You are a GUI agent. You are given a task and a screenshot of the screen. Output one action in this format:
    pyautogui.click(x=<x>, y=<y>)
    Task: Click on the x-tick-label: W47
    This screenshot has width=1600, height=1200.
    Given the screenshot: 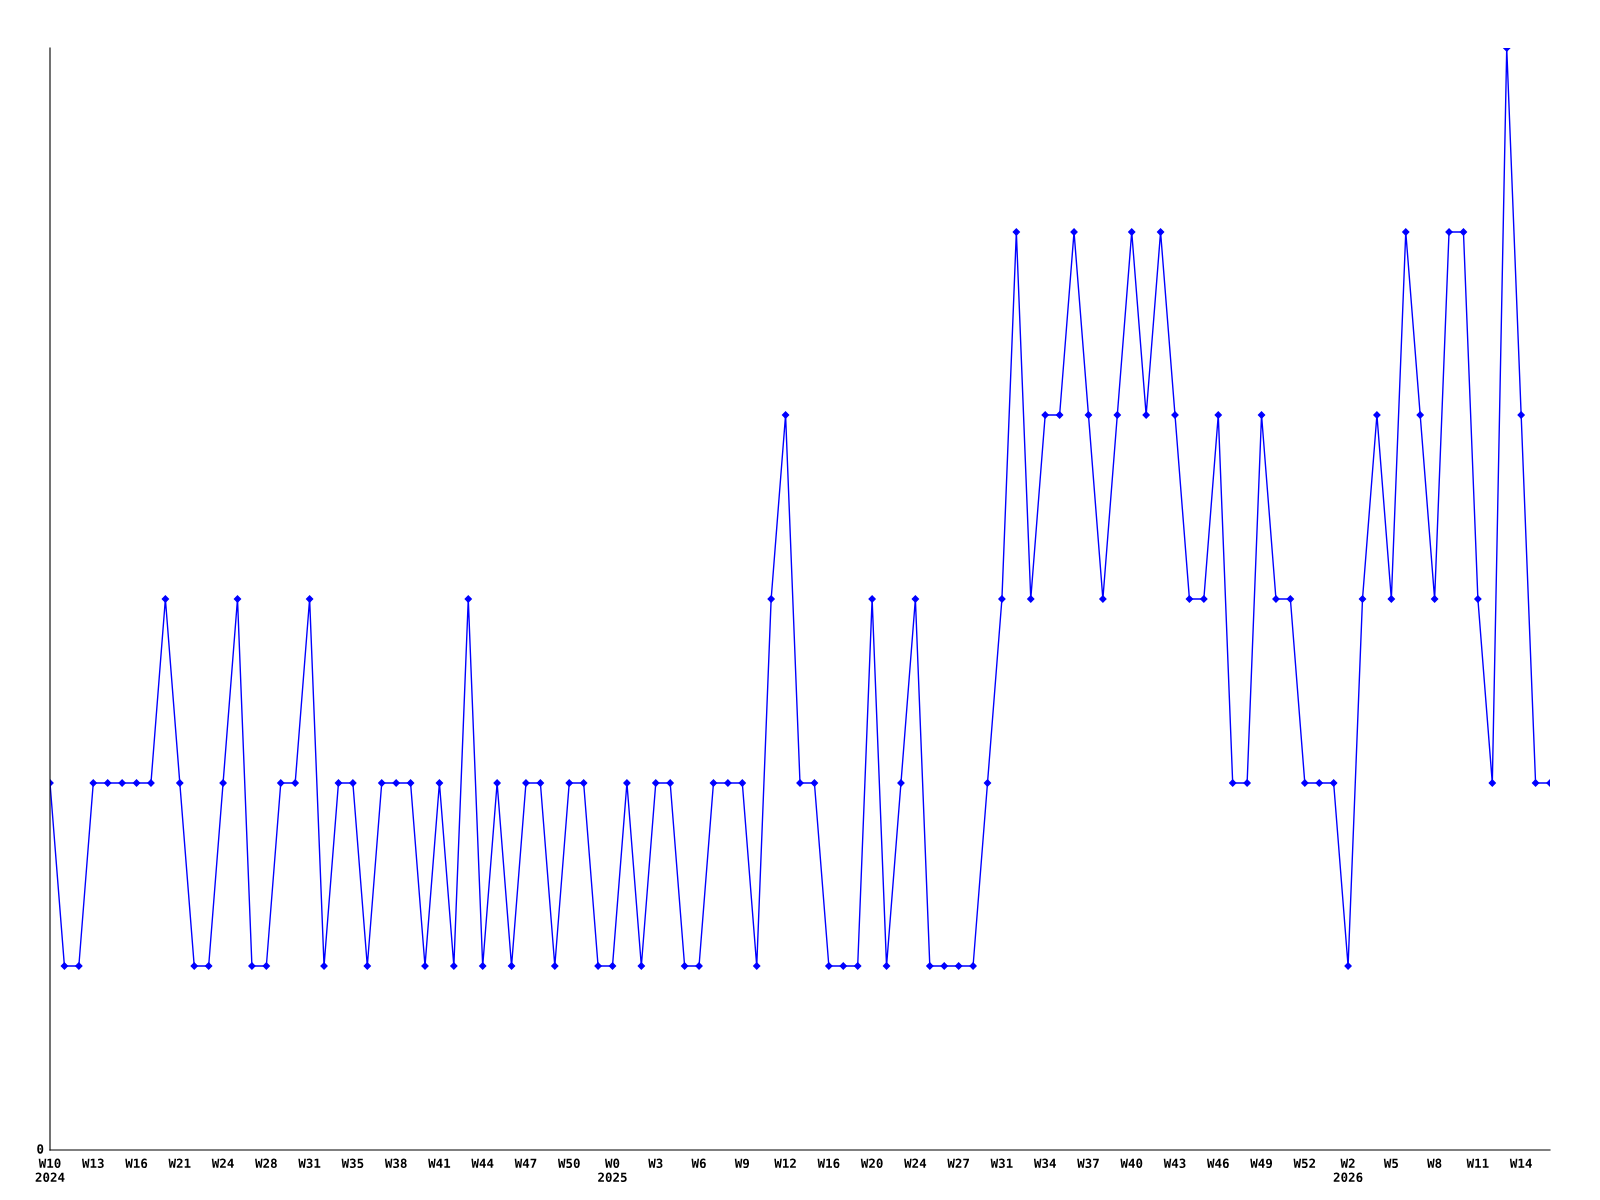 What is the action you would take?
    pyautogui.click(x=525, y=1163)
    